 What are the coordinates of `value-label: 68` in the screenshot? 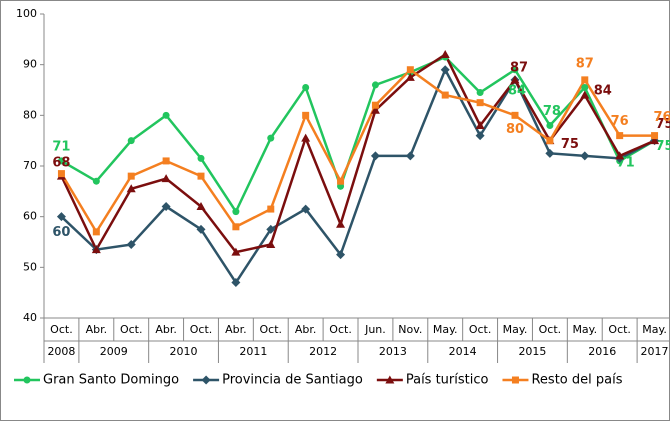 It's located at (61, 163).